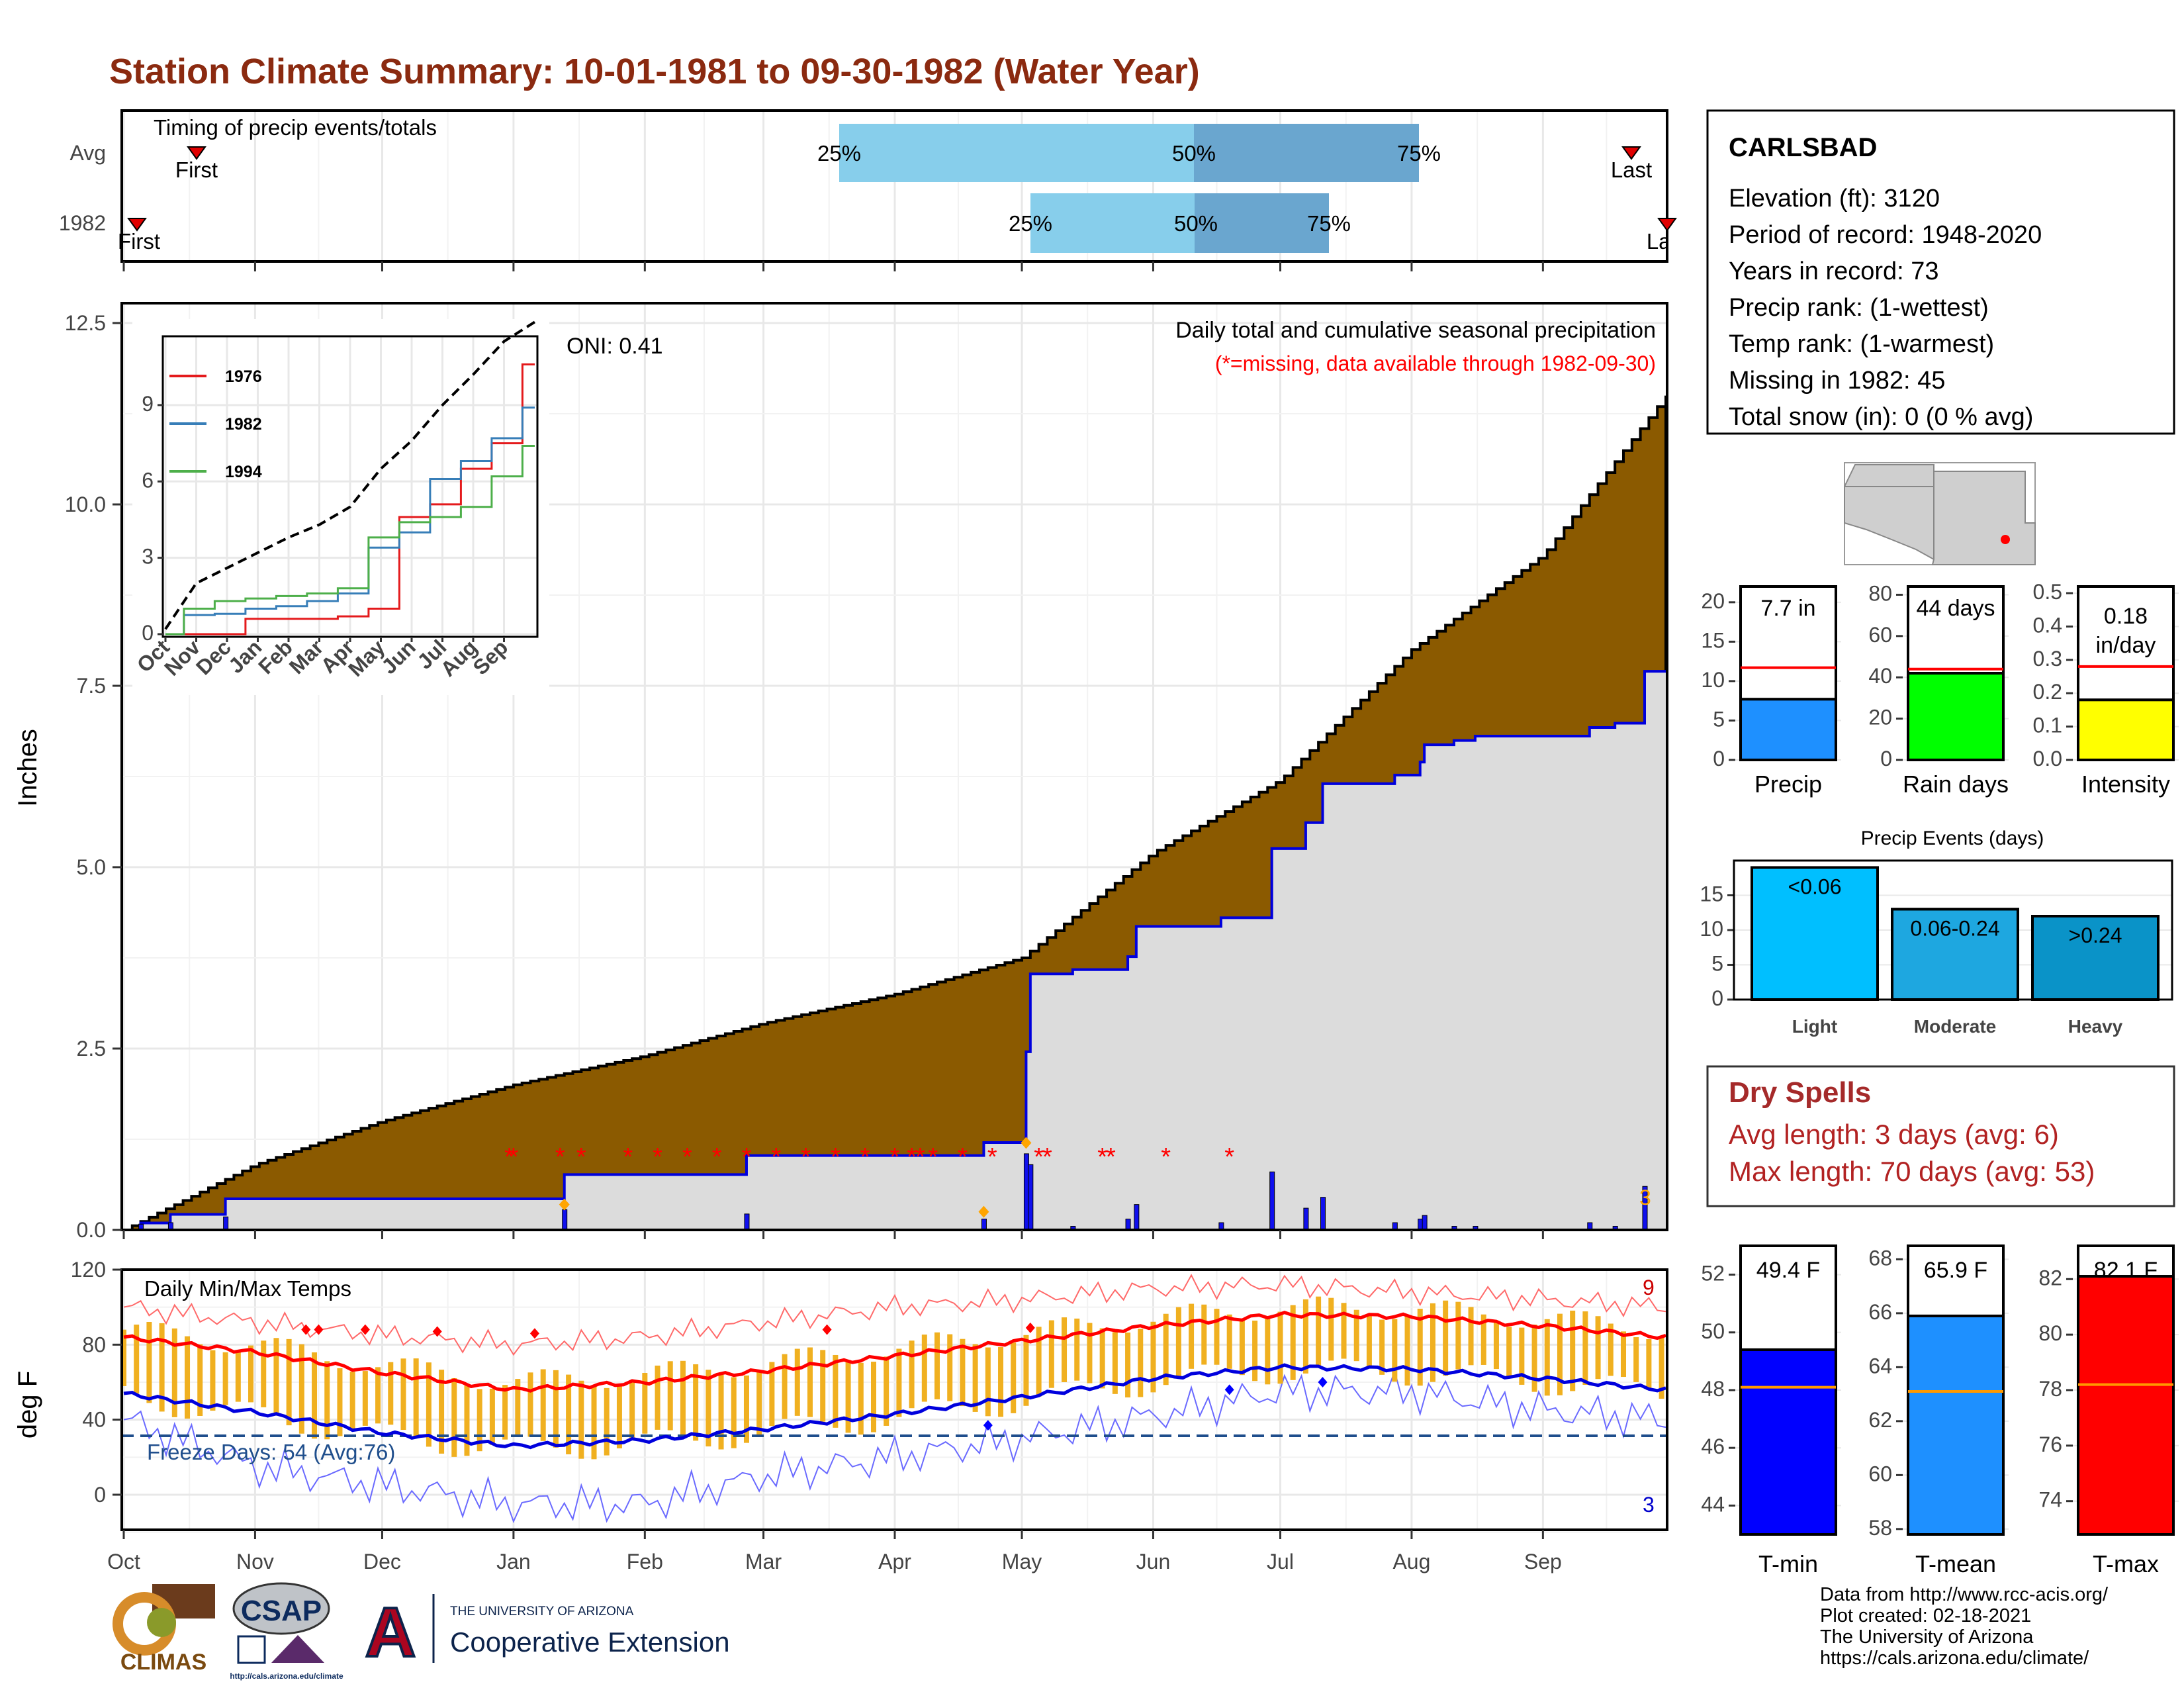 The width and height of the screenshot is (2184, 1688). What do you see at coordinates (1196, 223) in the screenshot?
I see `year-p50-label: 50%` at bounding box center [1196, 223].